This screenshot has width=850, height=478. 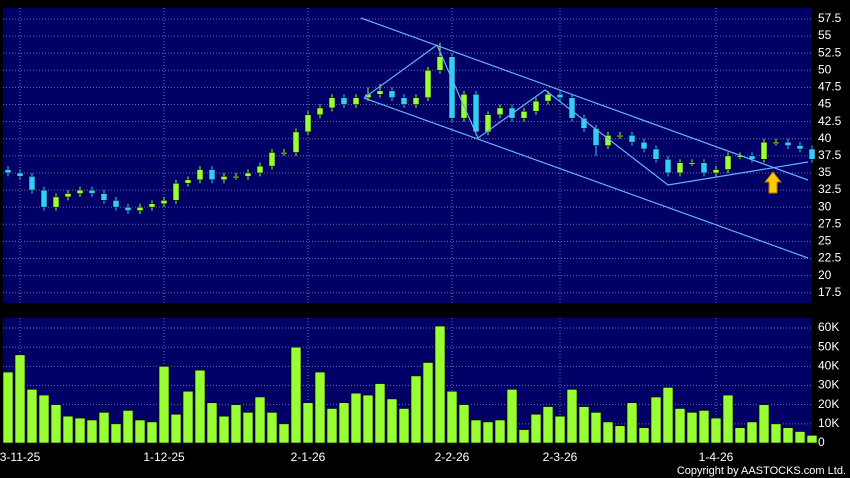 I want to click on y-tick-label: 37.5, so click(x=830, y=155).